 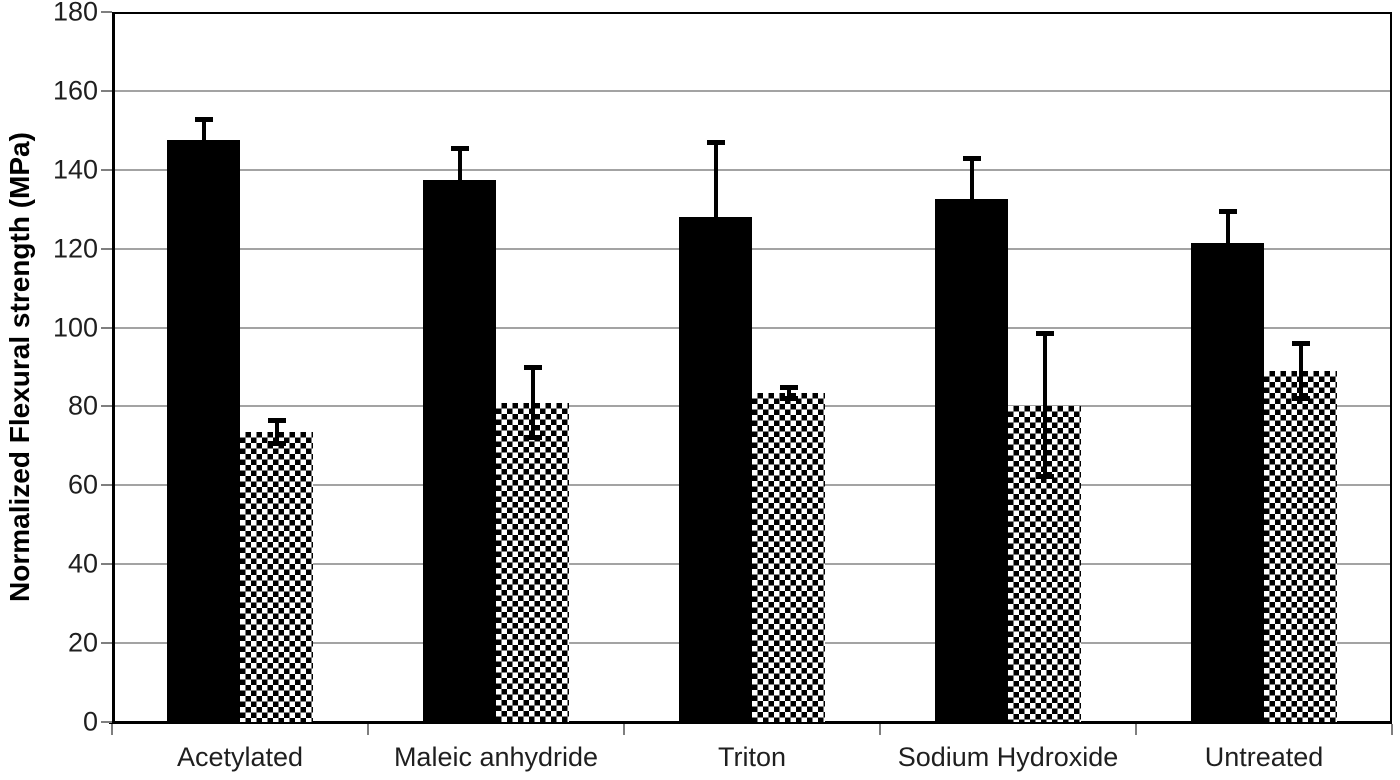 I want to click on y-tick-label-40: 40, so click(x=82, y=563).